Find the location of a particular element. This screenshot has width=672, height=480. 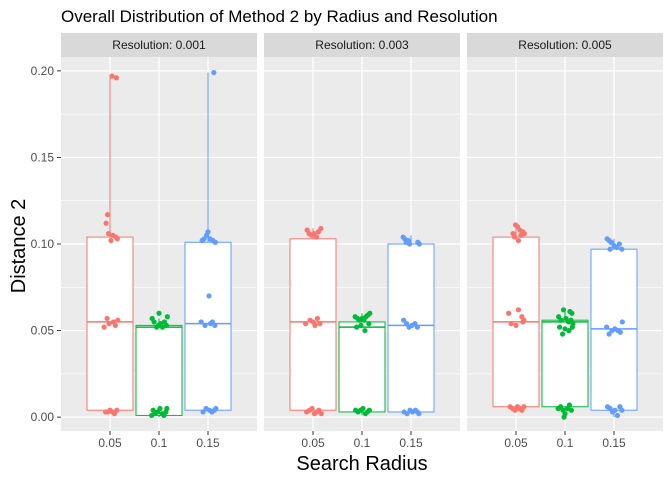

facet-strip-label: Resolution: 0.005 is located at coordinates (565, 45).